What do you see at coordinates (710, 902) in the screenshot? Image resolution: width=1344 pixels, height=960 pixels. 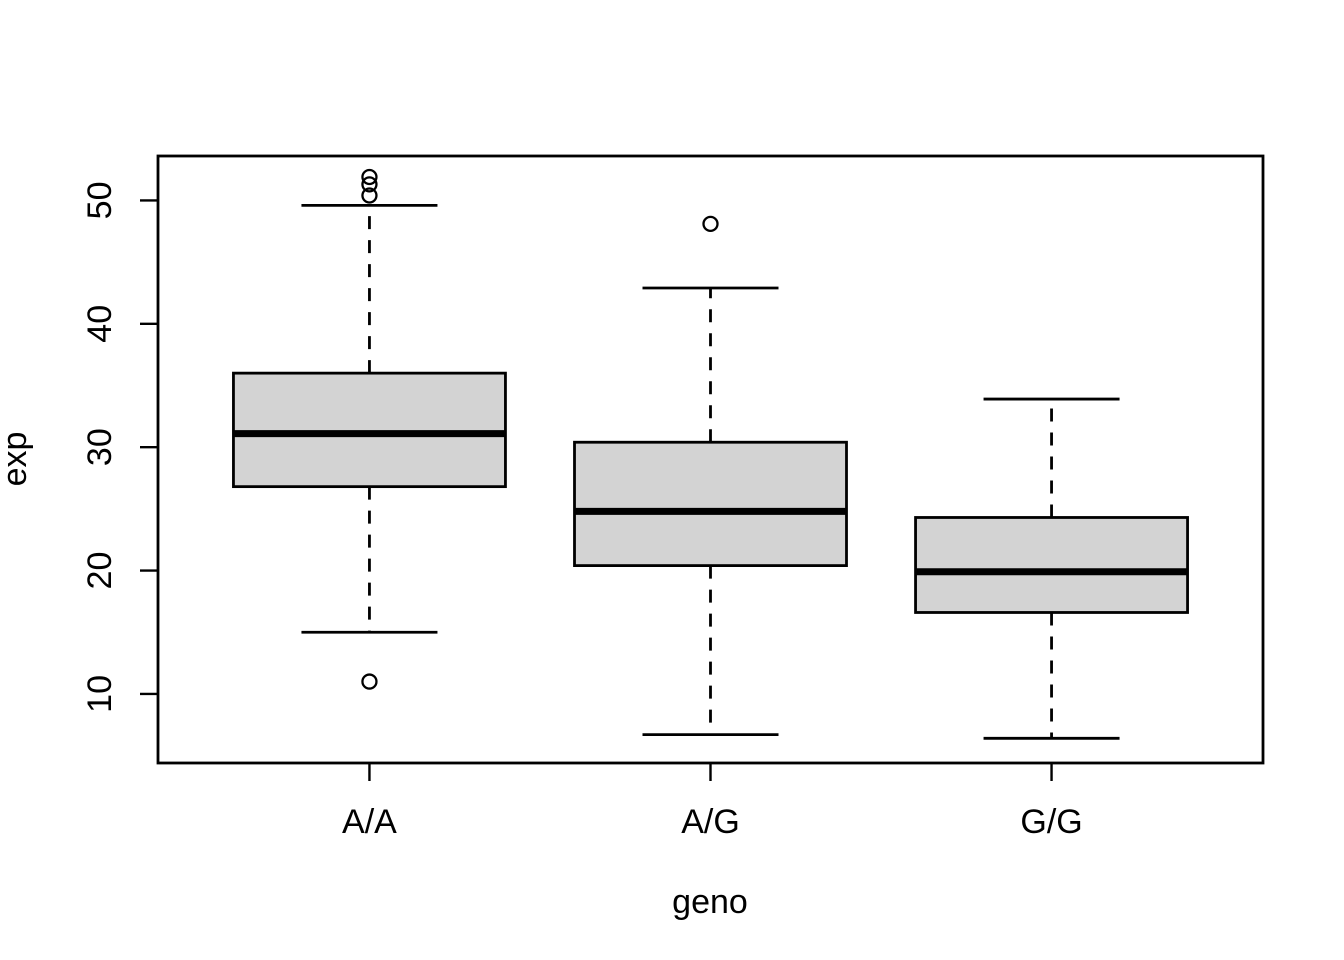 I see `x-axis-title: geno` at bounding box center [710, 902].